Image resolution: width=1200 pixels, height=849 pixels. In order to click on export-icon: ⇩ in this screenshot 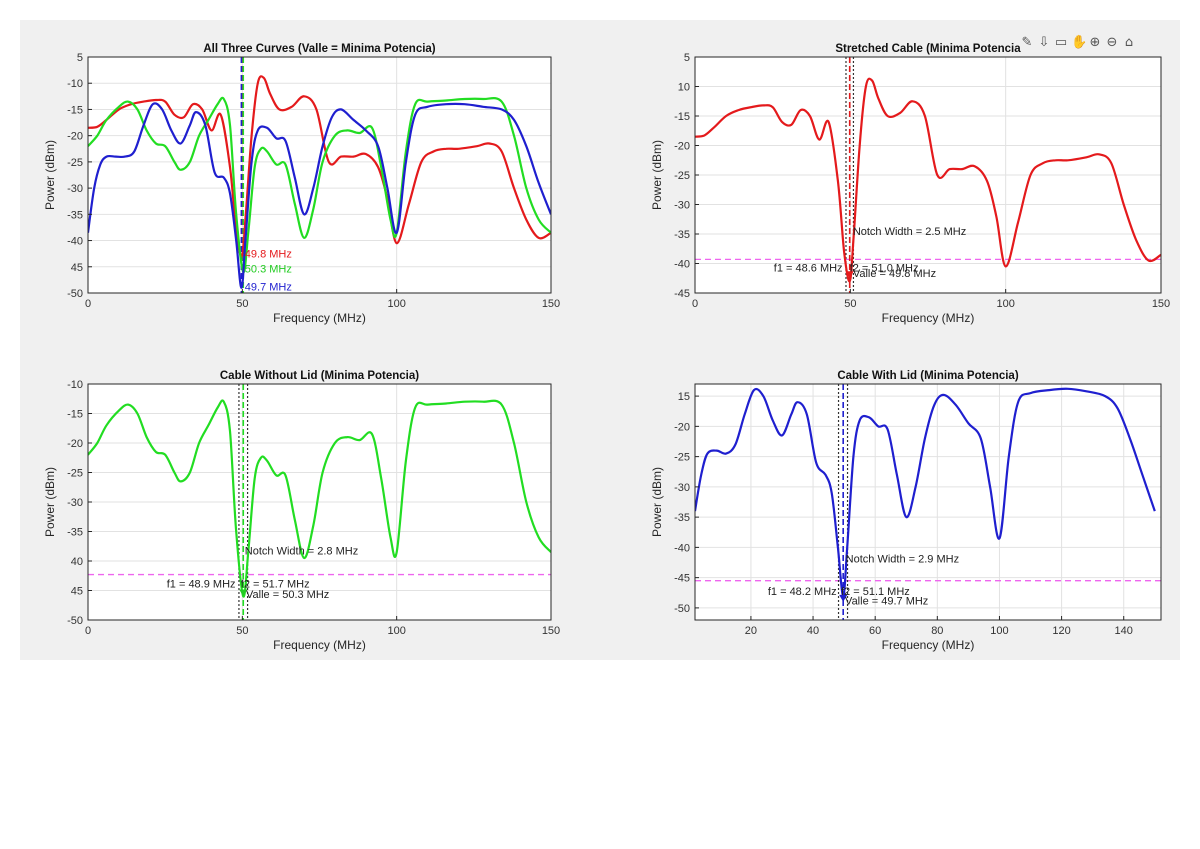, I will do `click(1044, 42)`.